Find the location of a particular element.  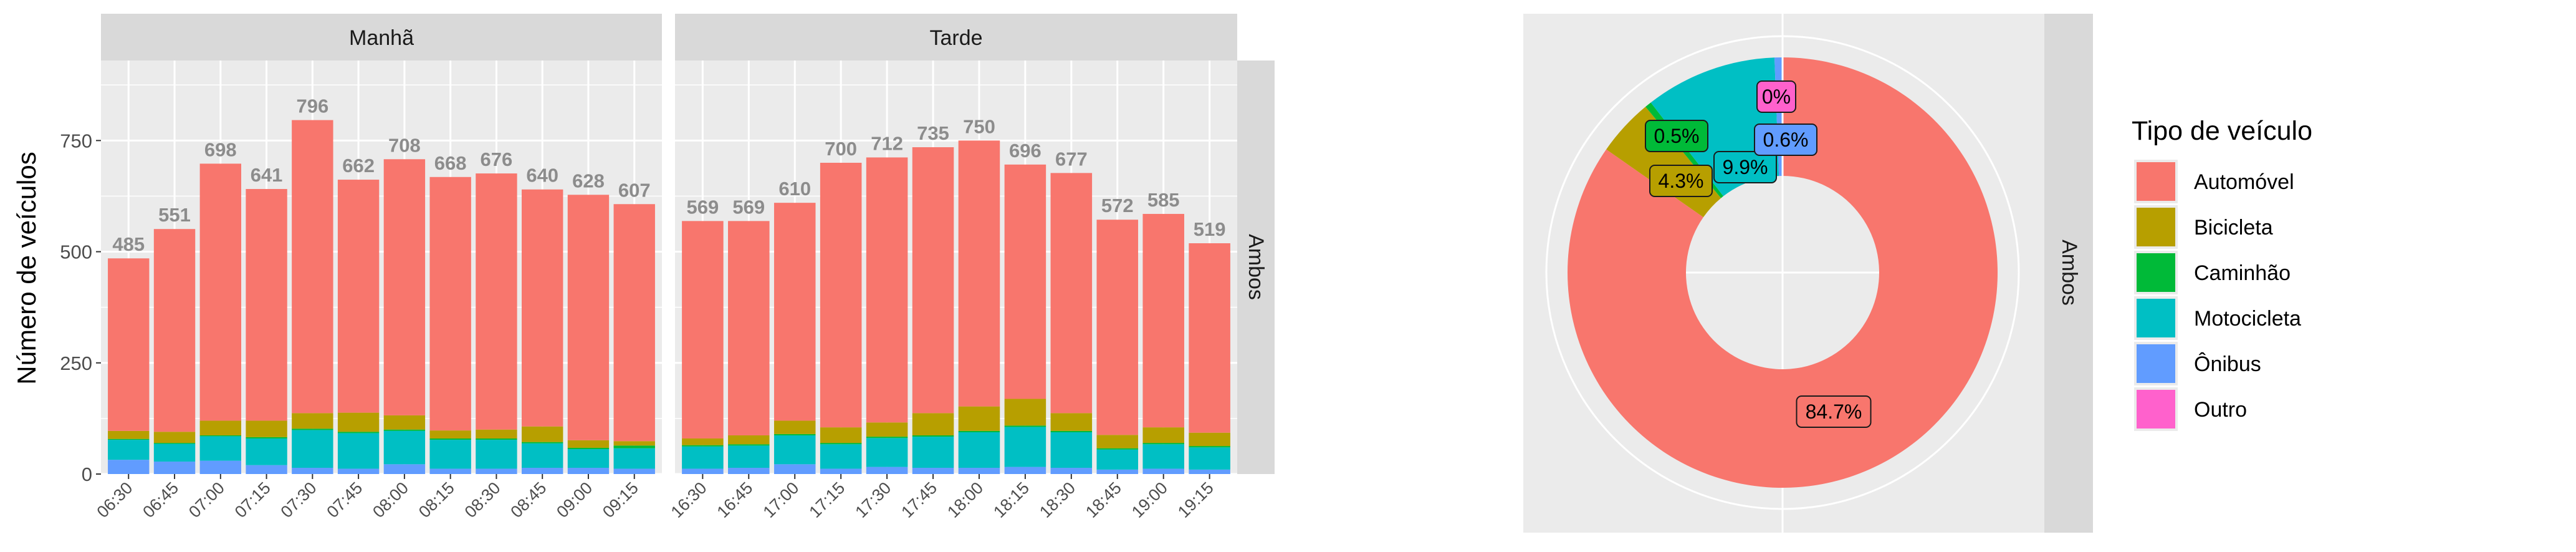

legend-key-outro is located at coordinates (2156, 409).